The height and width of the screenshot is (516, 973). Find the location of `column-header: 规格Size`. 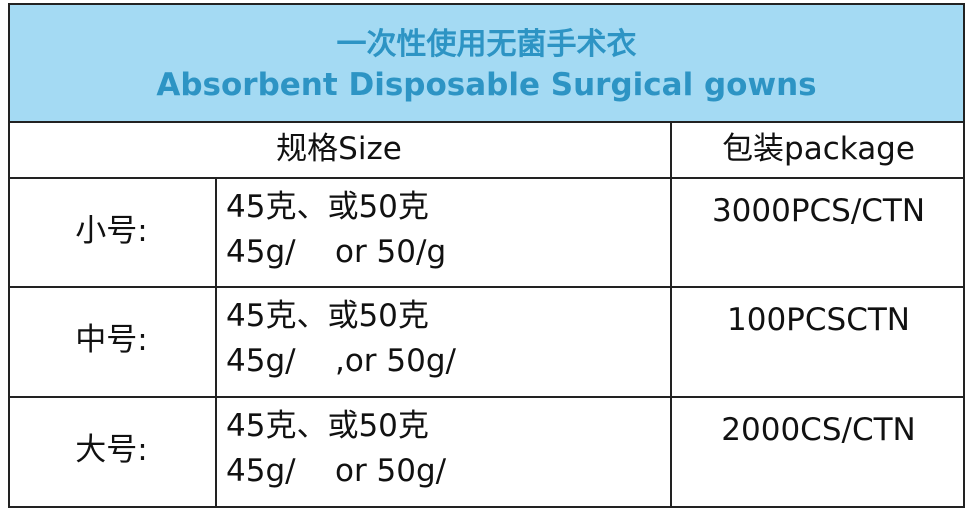

column-header: 规格Size is located at coordinates (339, 149).